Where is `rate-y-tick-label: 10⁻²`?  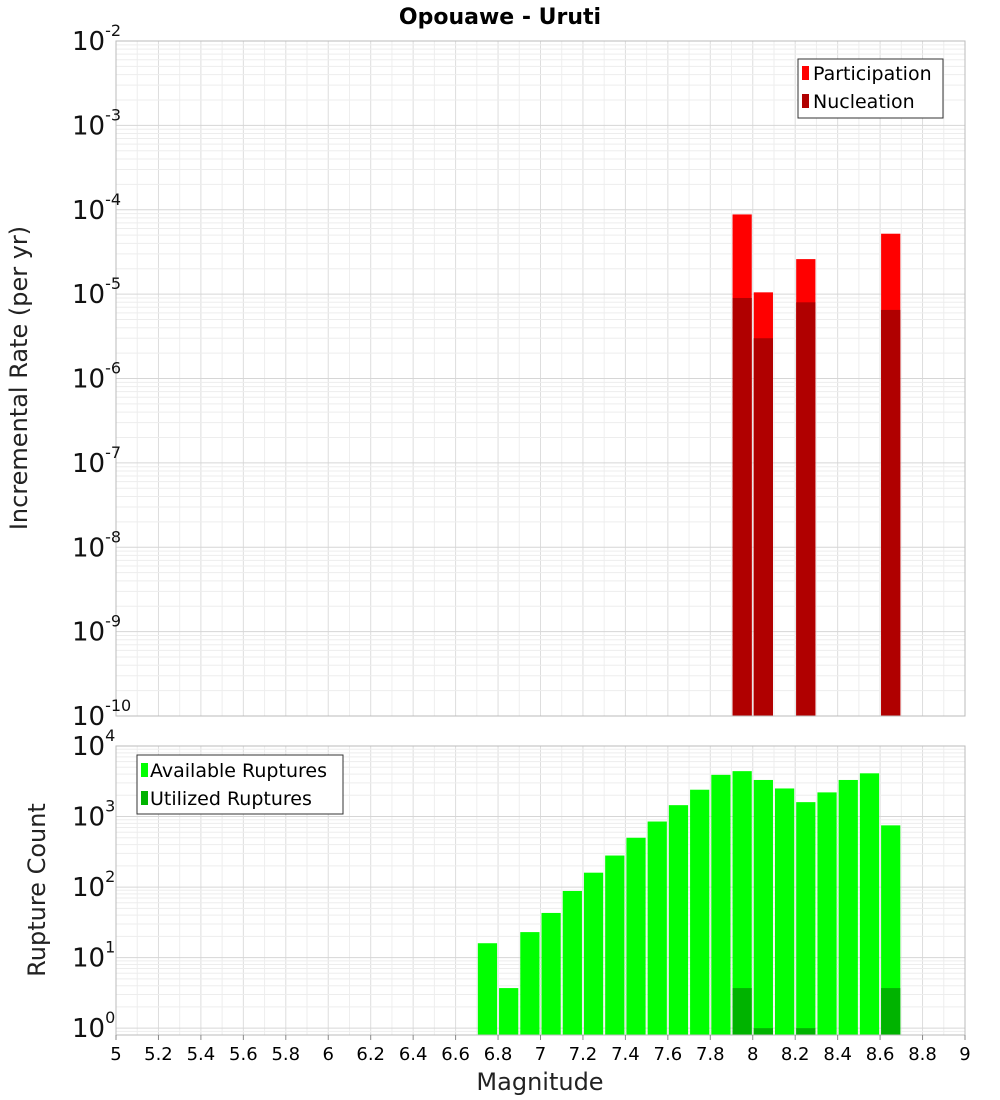 rate-y-tick-label: 10⁻² is located at coordinates (96, 39).